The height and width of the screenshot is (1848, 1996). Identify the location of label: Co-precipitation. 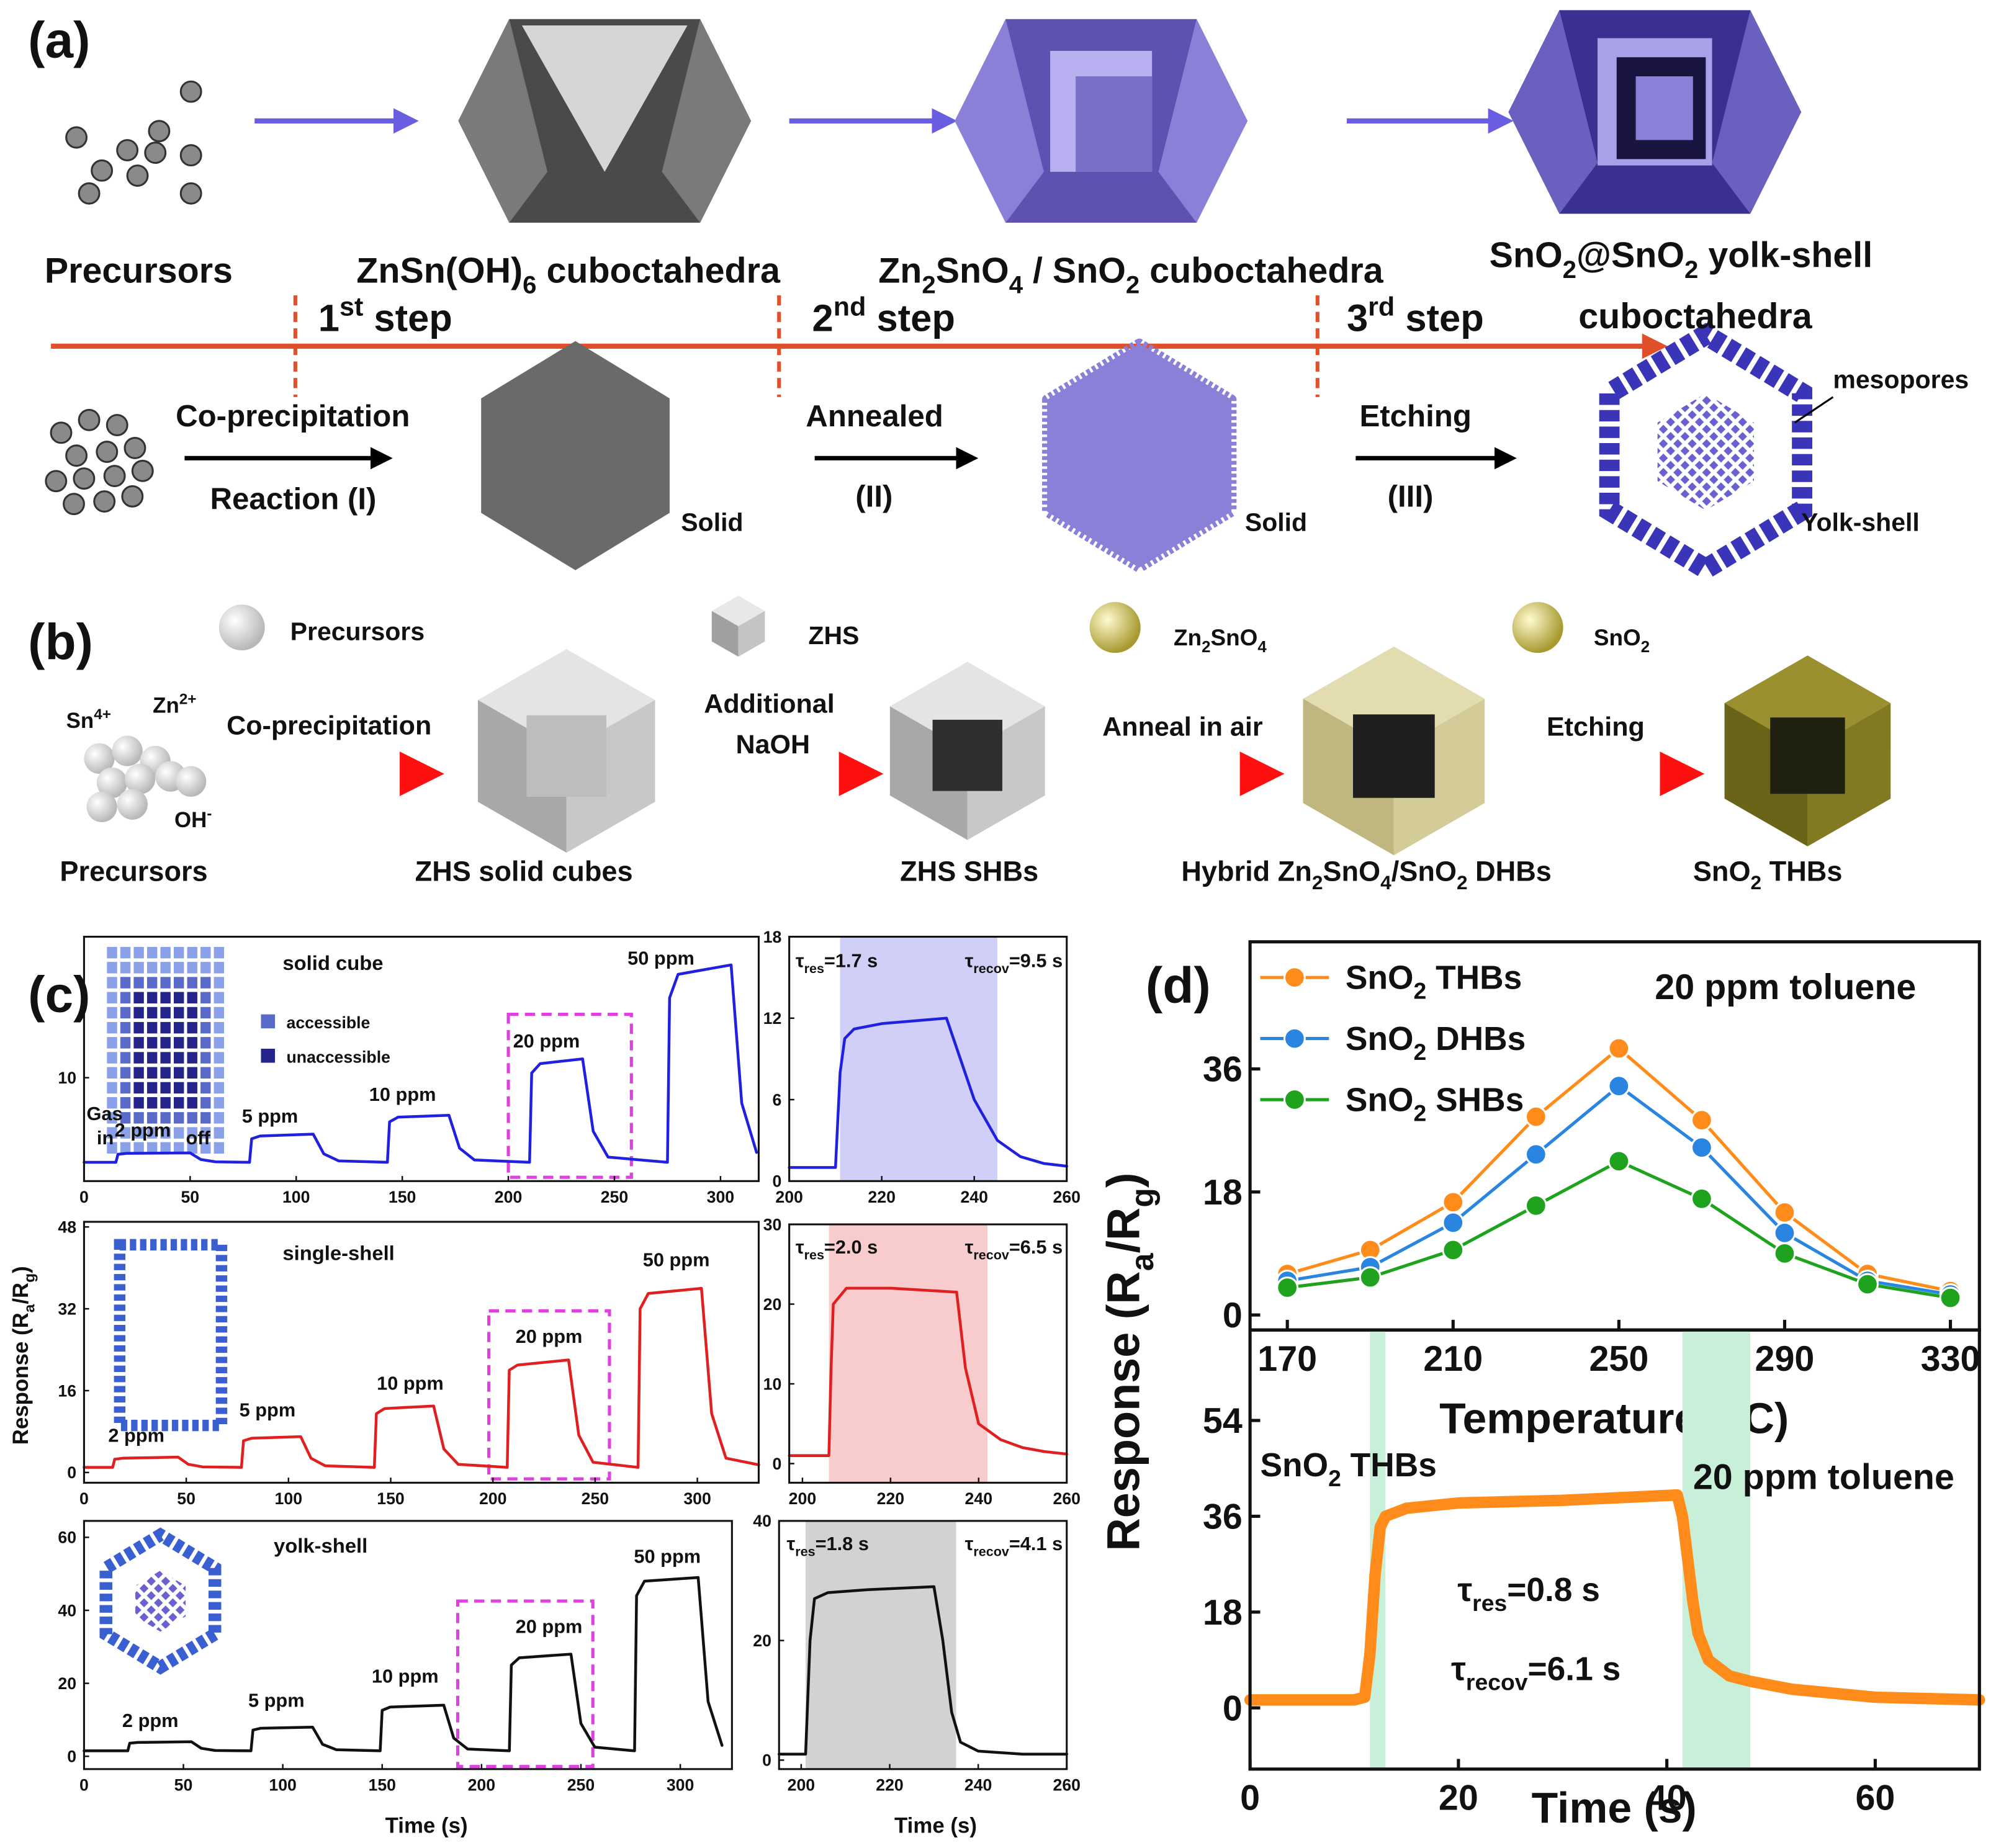
(329, 725).